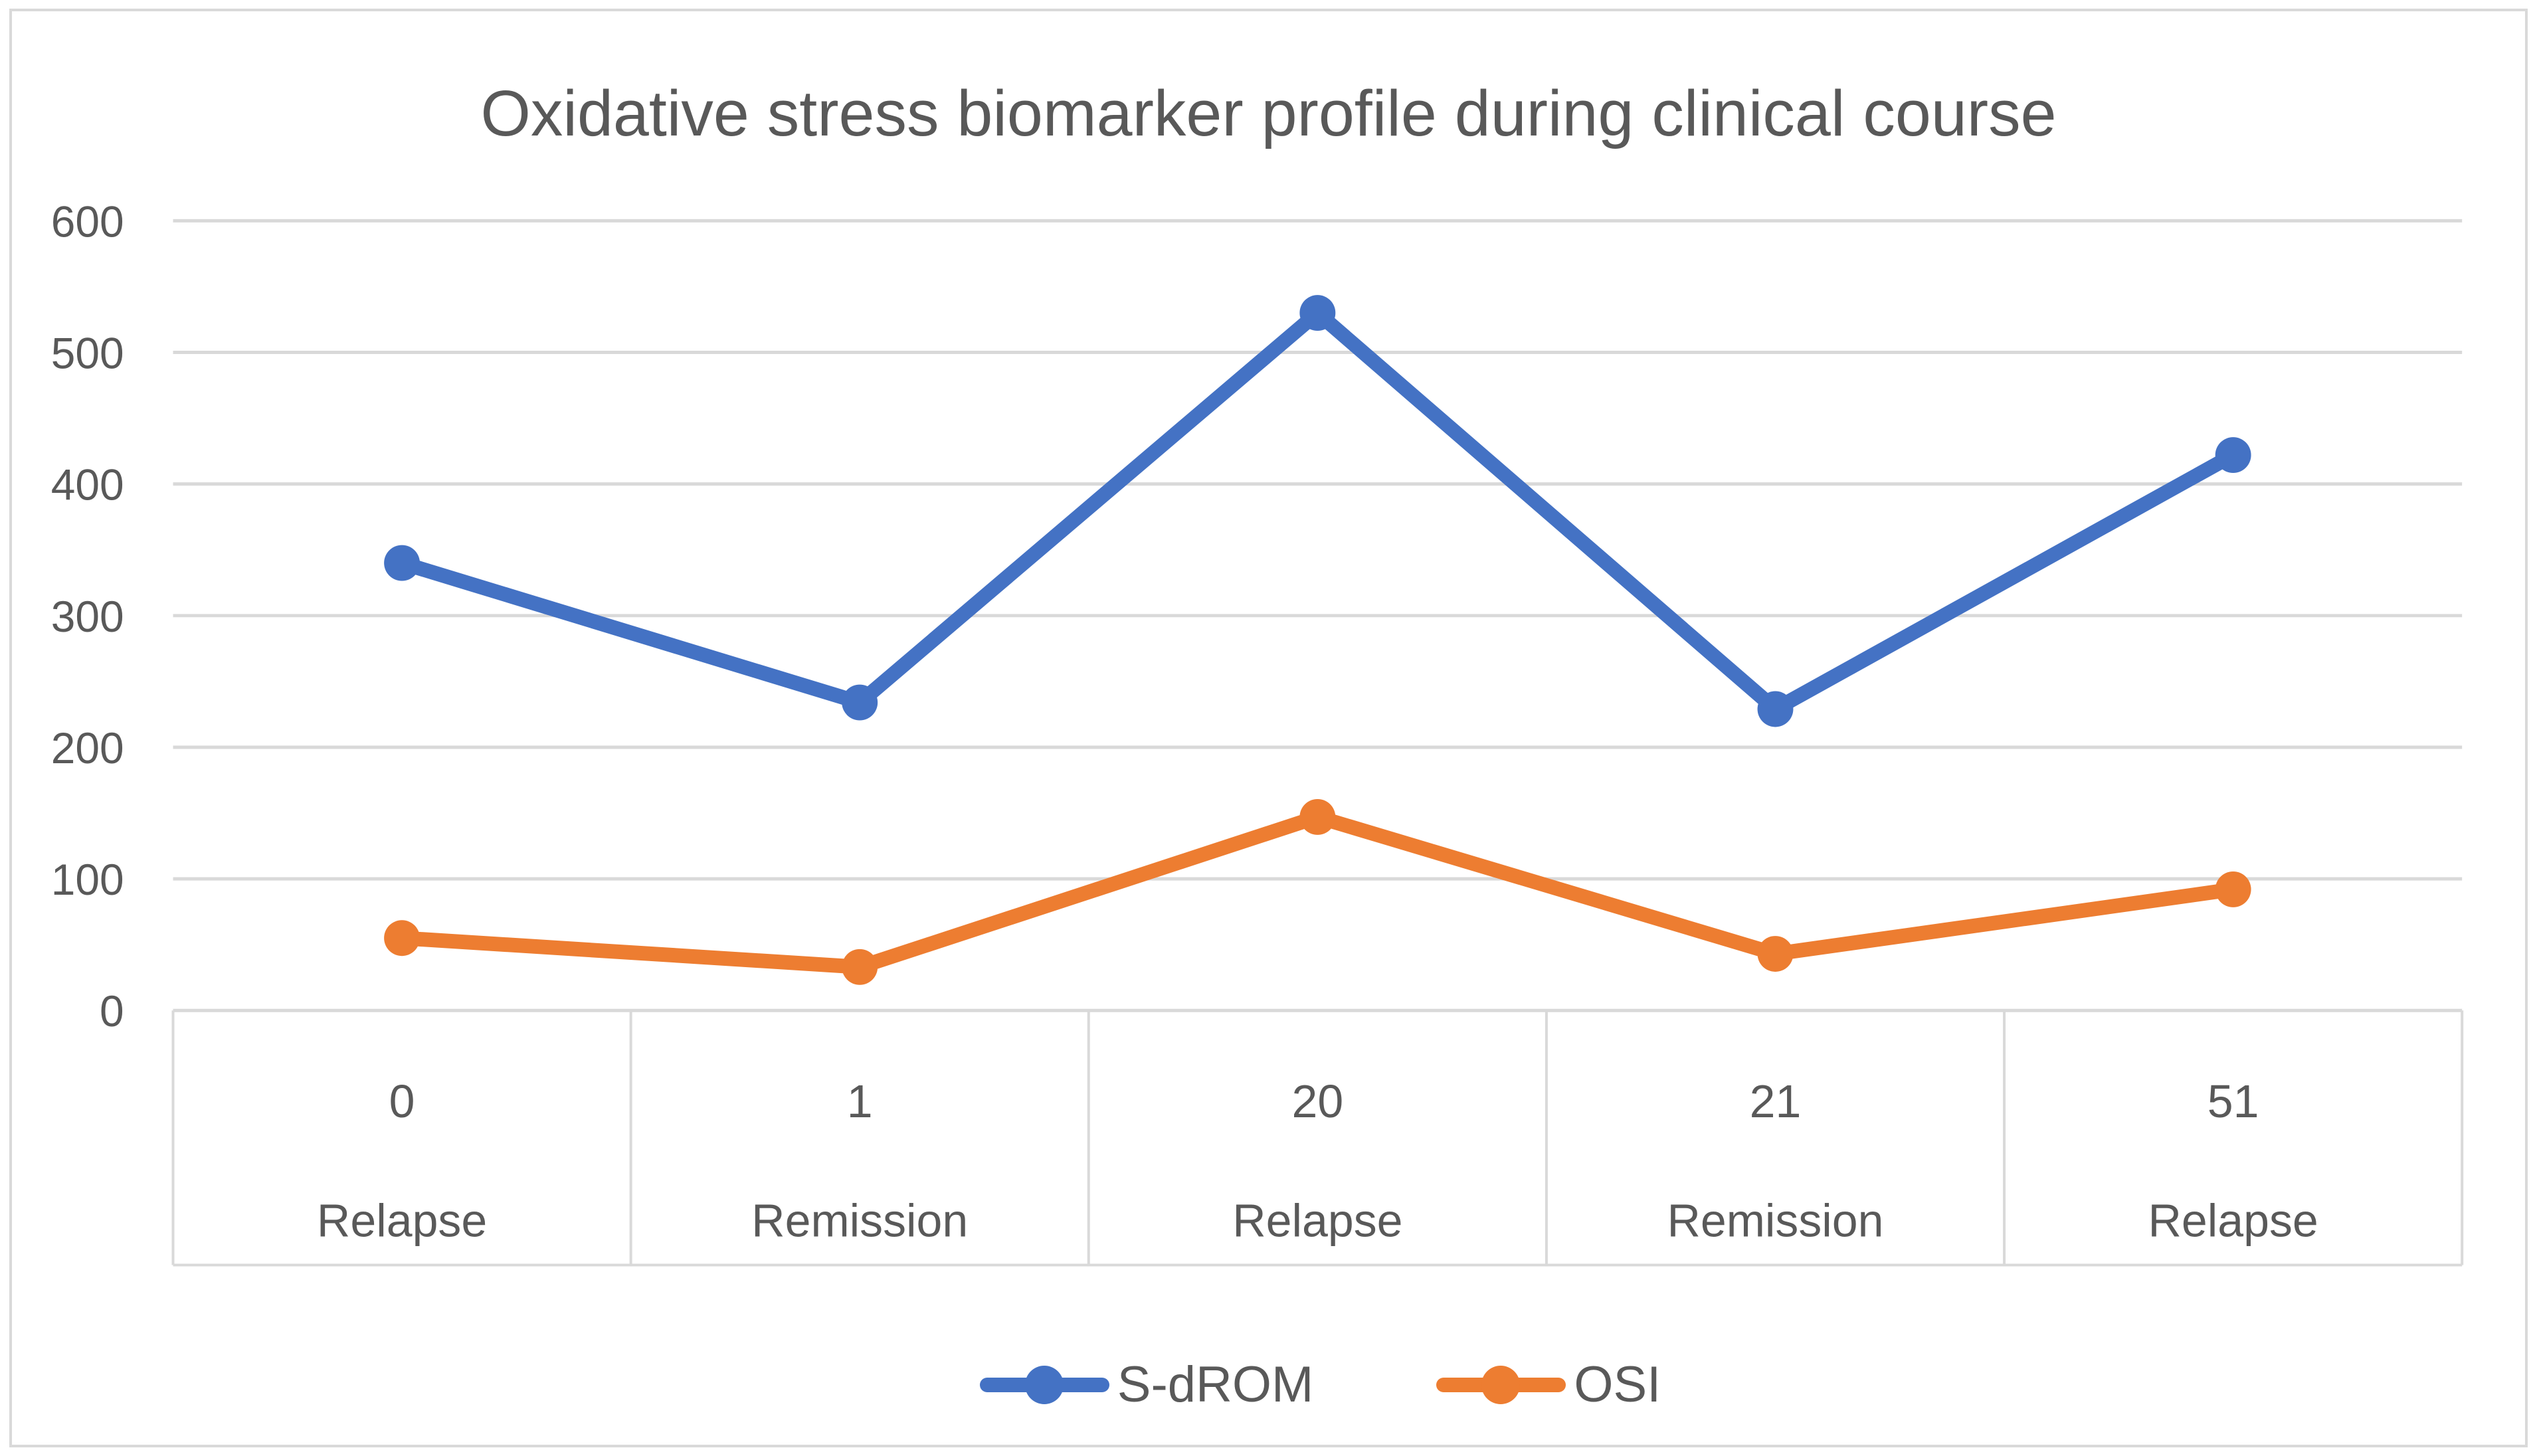 The height and width of the screenshot is (1456, 2537). Describe the element at coordinates (1776, 1101) in the screenshot. I see `x-tick-label: 21` at that location.